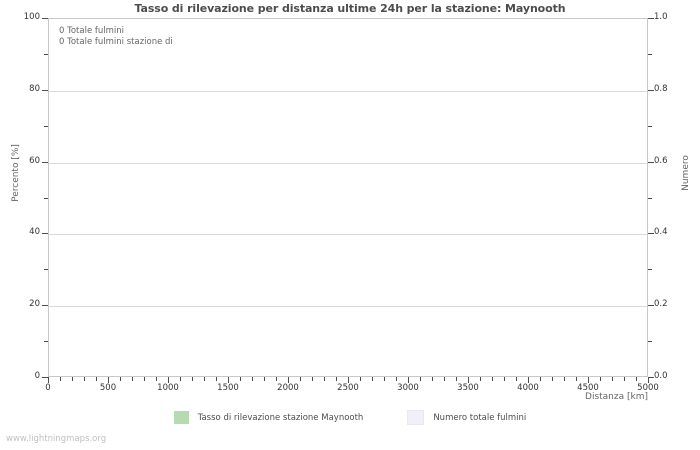 The width and height of the screenshot is (700, 450). What do you see at coordinates (31, 17) in the screenshot?
I see `y-axis-left-tick-label: 100` at bounding box center [31, 17].